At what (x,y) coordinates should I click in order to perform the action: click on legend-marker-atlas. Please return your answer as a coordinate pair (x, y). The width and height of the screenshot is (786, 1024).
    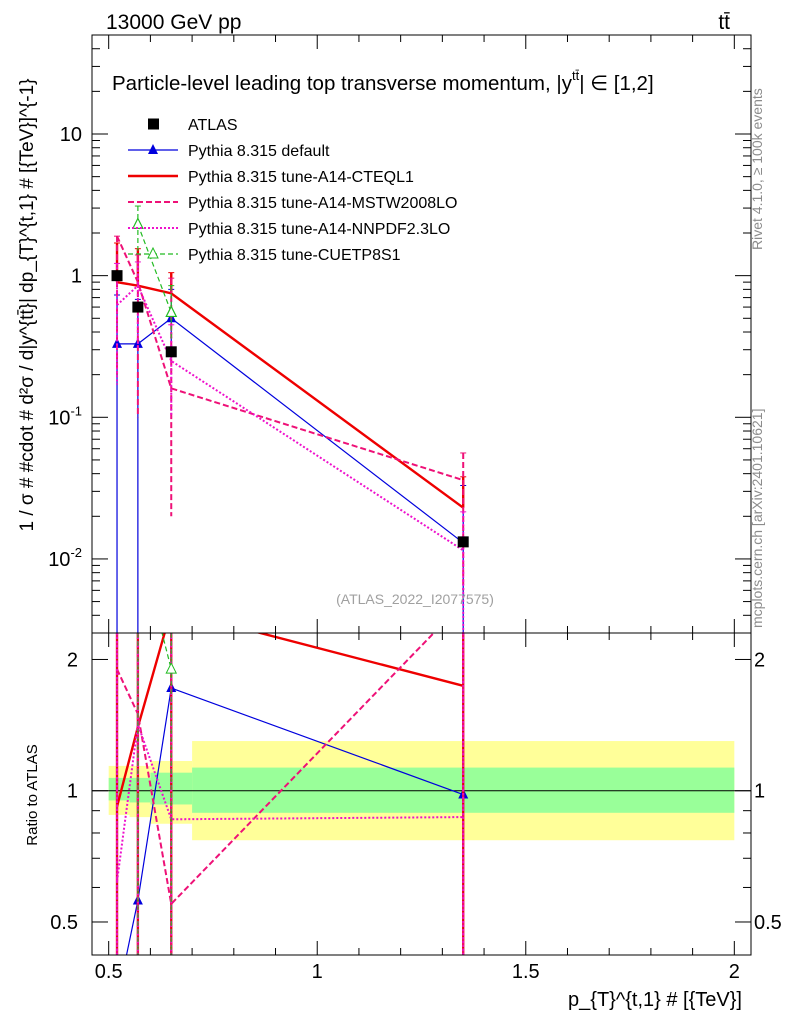
    Looking at the image, I should click on (153, 124).